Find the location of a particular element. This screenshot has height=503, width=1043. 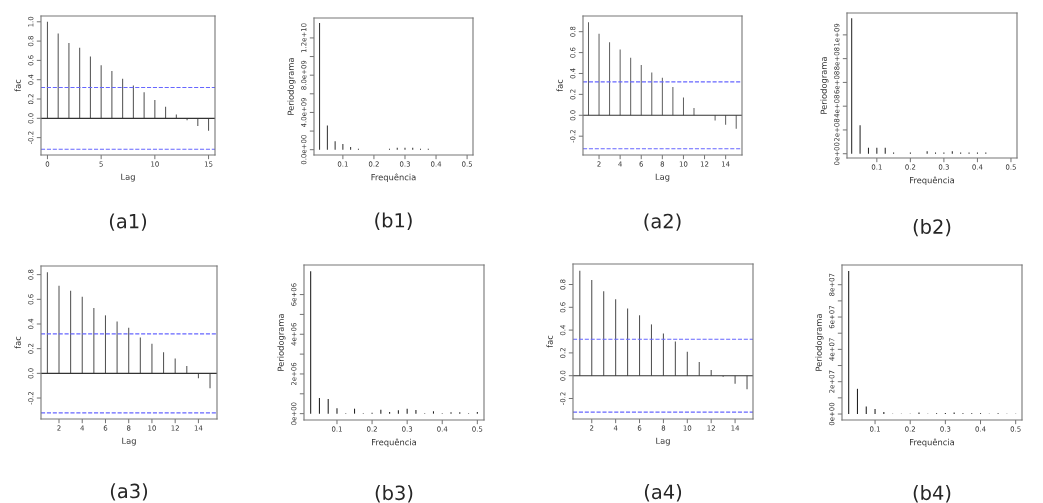

text: (b2) is located at coordinates (932, 227).